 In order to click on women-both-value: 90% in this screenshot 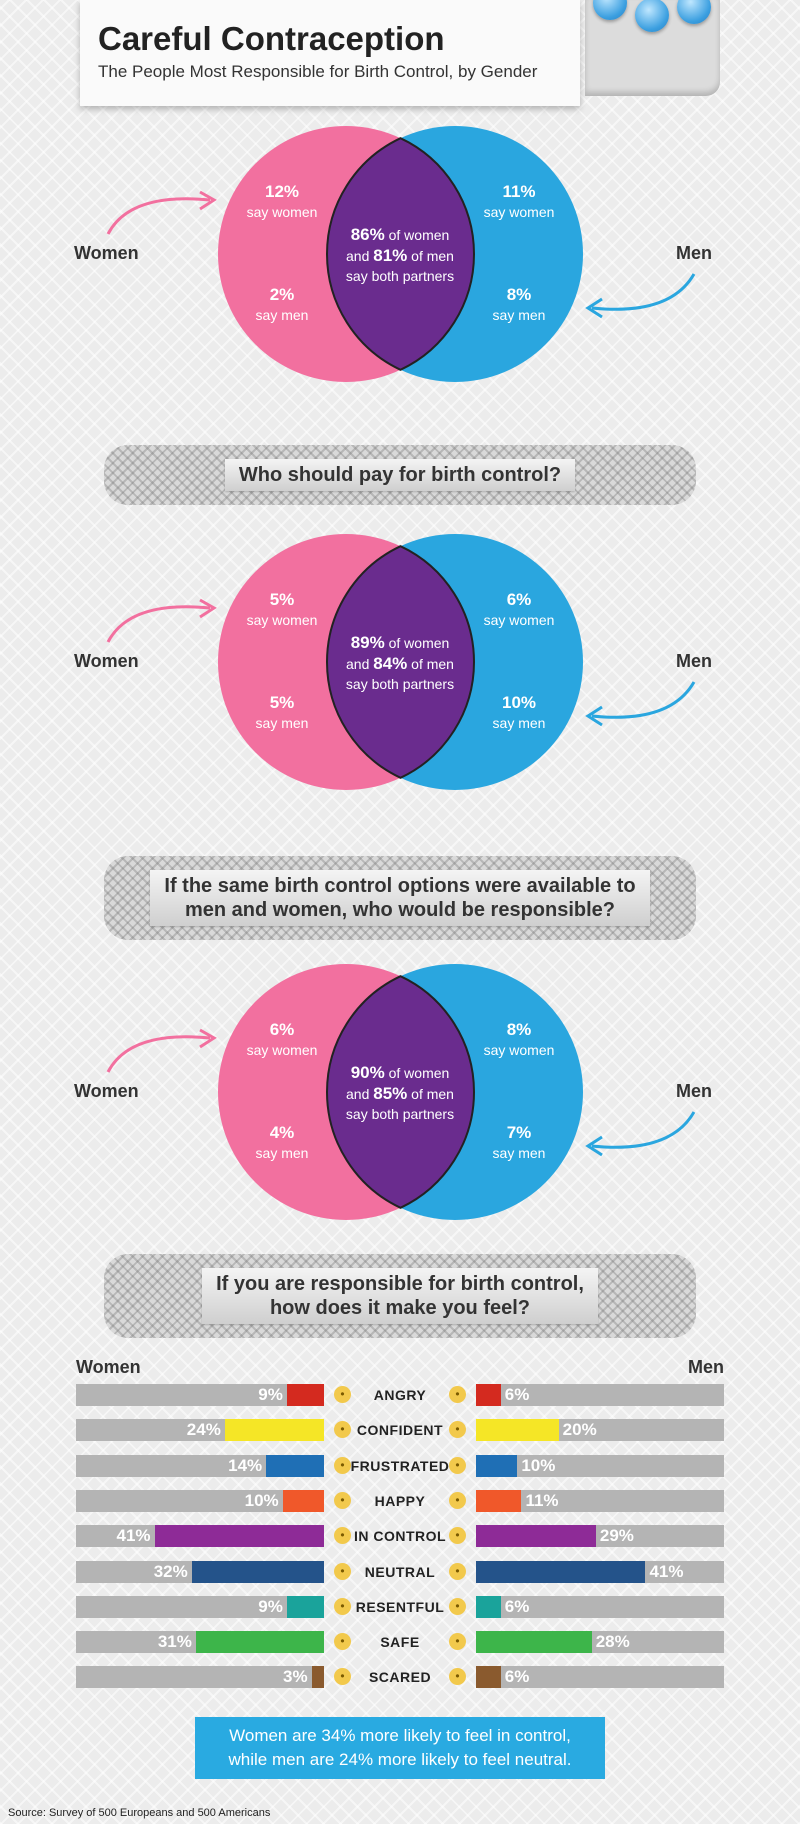, I will do `click(368, 1072)`.